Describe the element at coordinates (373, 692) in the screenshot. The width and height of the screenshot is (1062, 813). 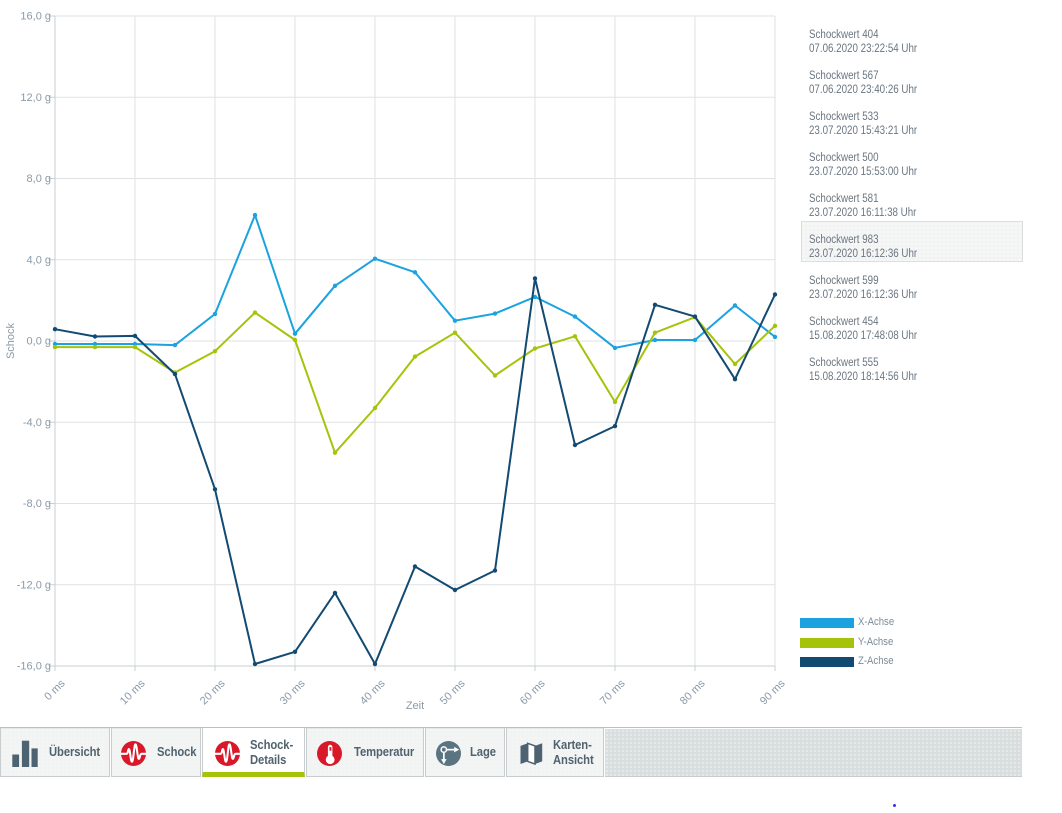
I see `svg-text: 40 ms` at that location.